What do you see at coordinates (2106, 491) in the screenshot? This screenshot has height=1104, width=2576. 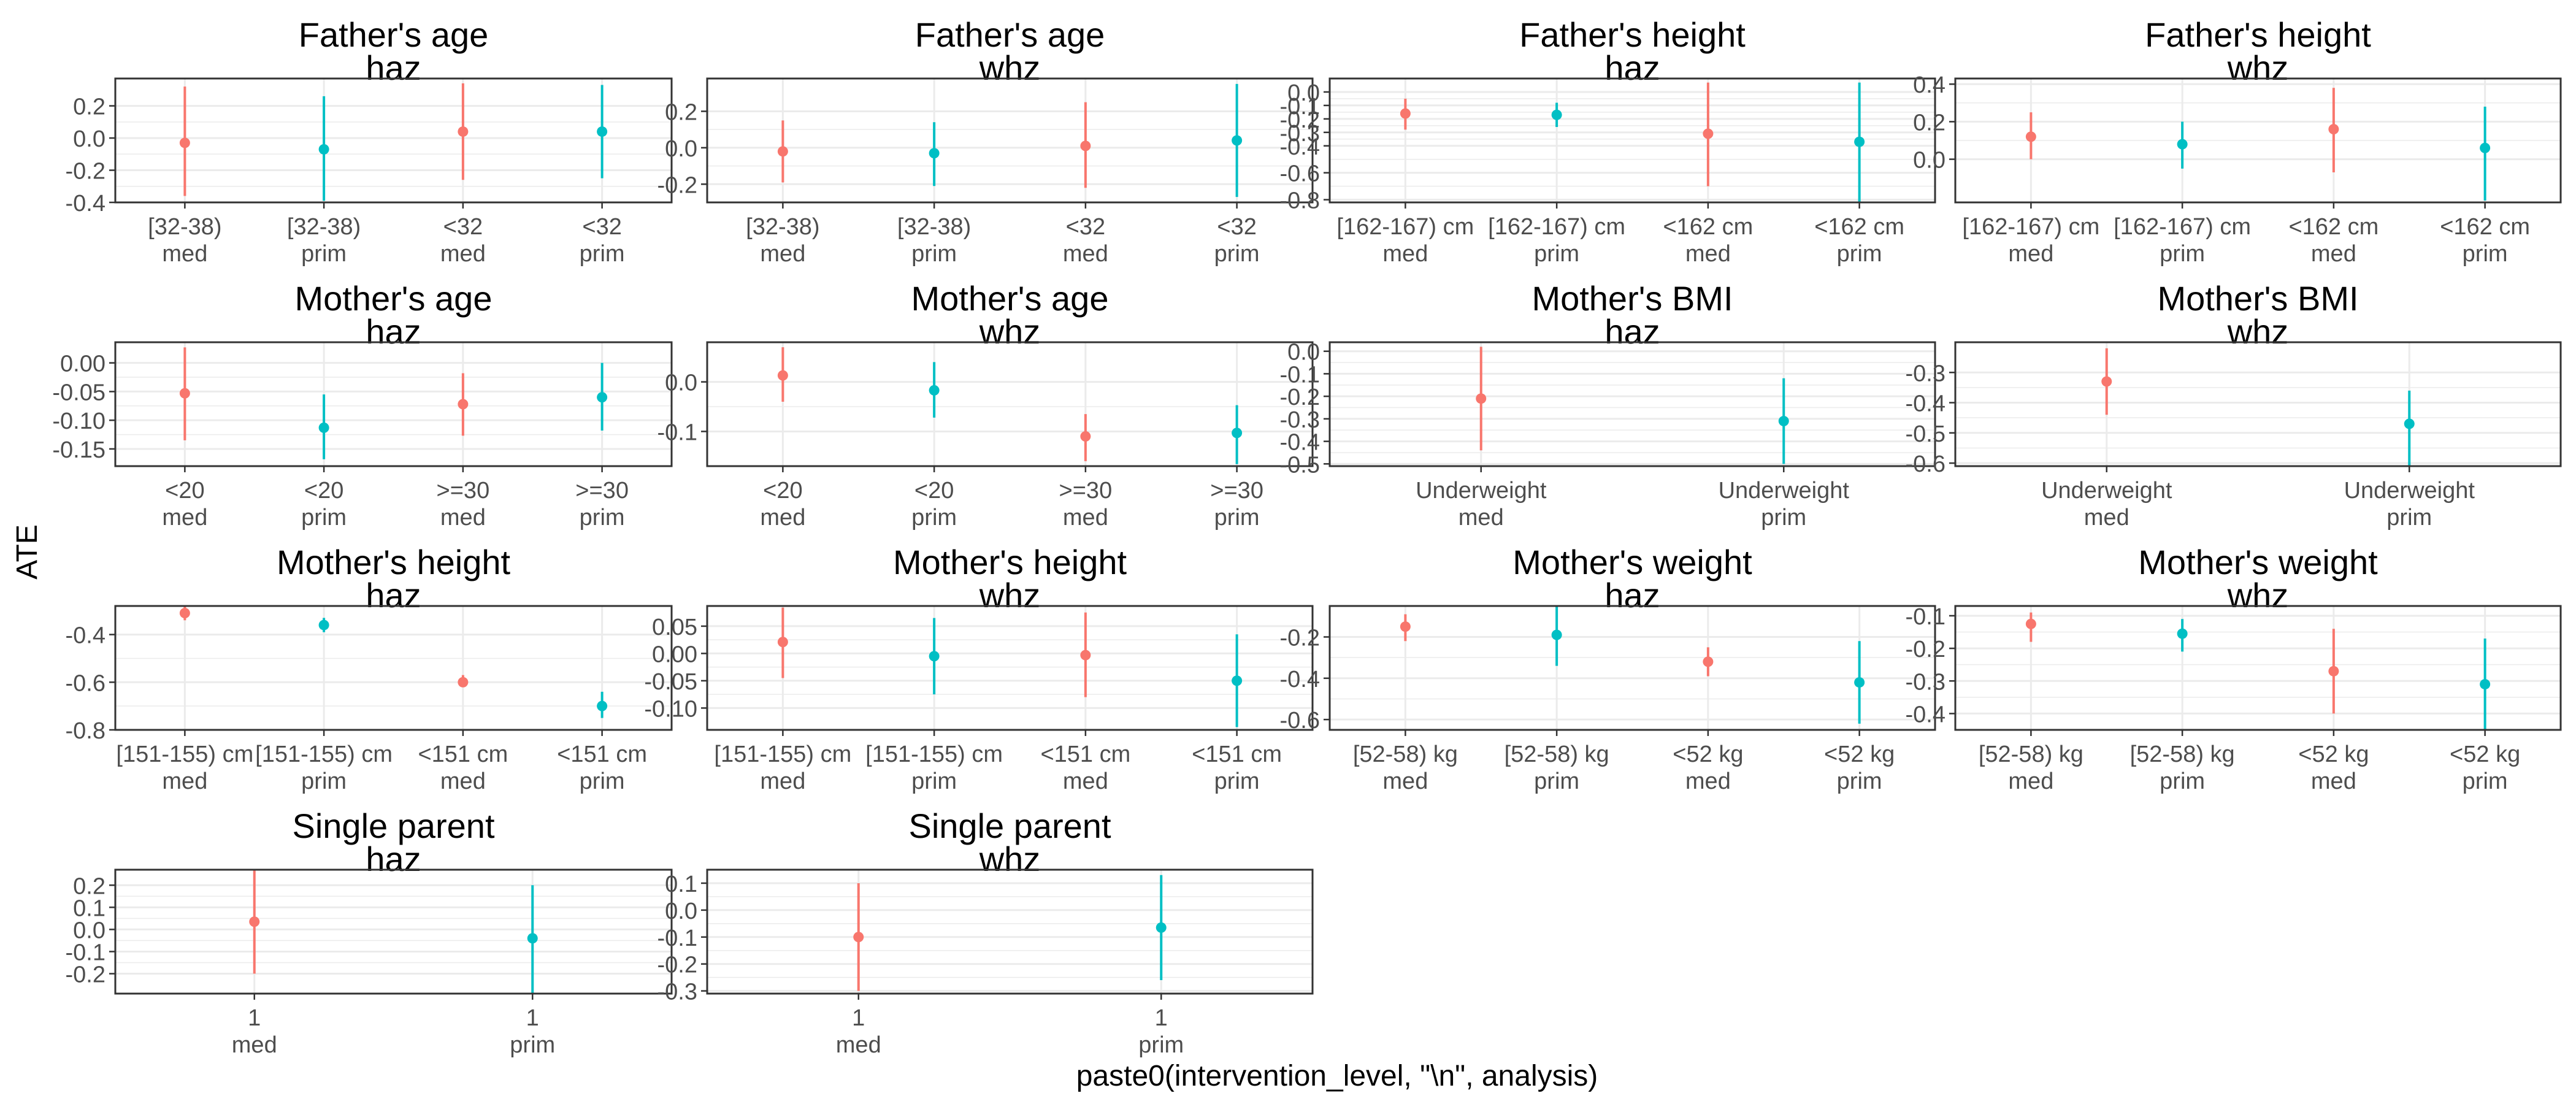 I see `x-tick-label: Underweight` at bounding box center [2106, 491].